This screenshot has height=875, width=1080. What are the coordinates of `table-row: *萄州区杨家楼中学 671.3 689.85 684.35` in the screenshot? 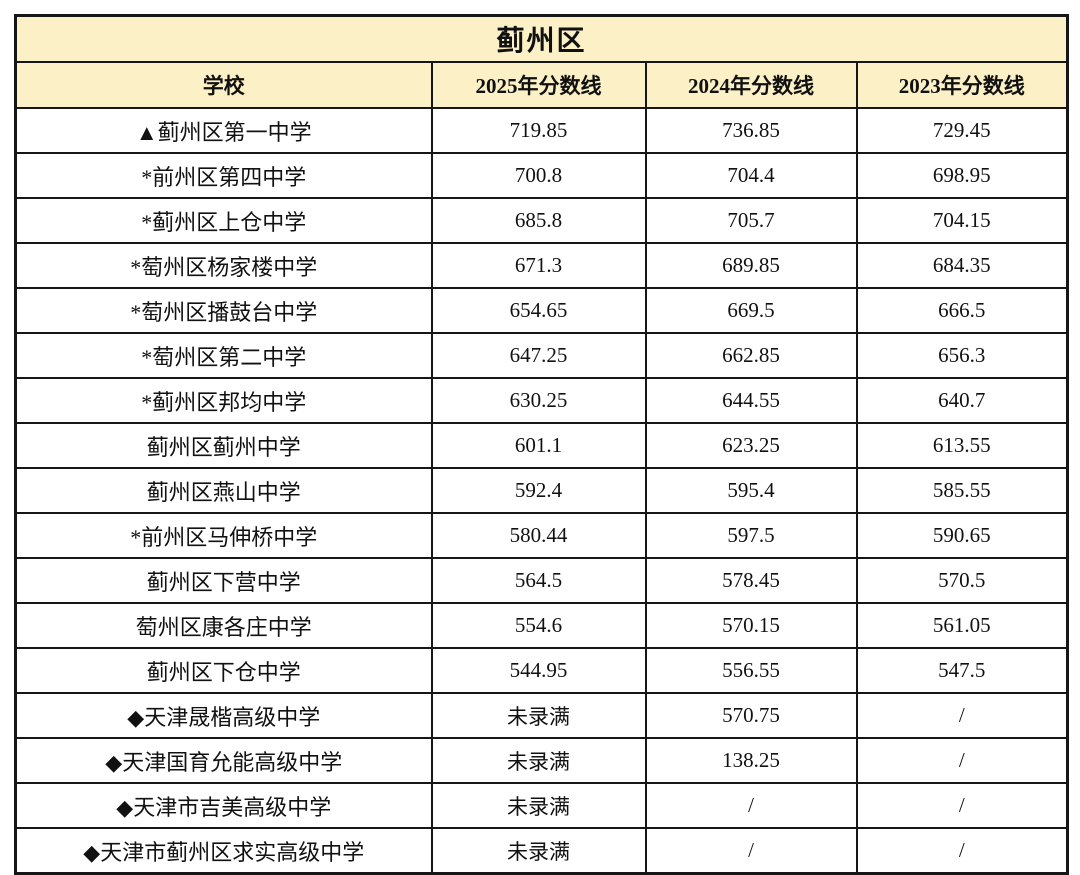 It's located at (541, 265).